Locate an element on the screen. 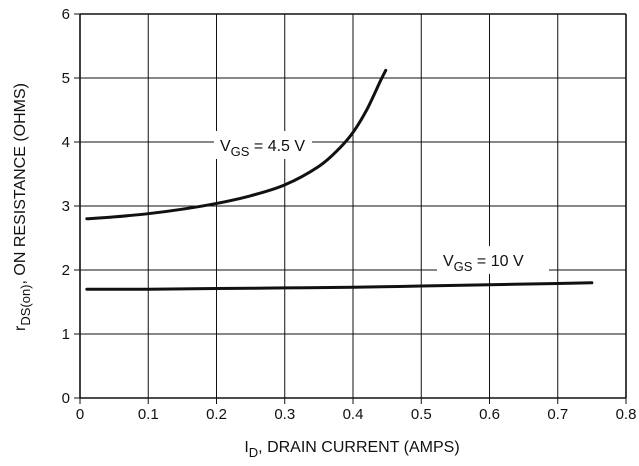  x-tick-label: 0.8 is located at coordinates (626, 414).